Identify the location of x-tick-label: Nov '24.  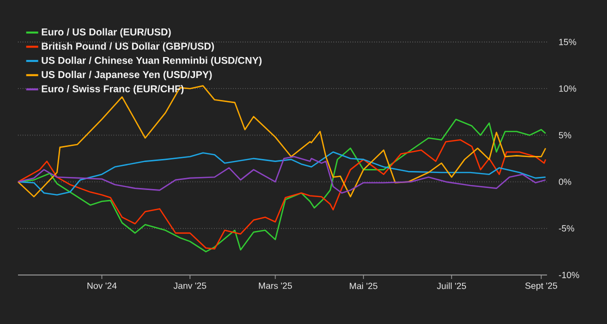
(102, 285).